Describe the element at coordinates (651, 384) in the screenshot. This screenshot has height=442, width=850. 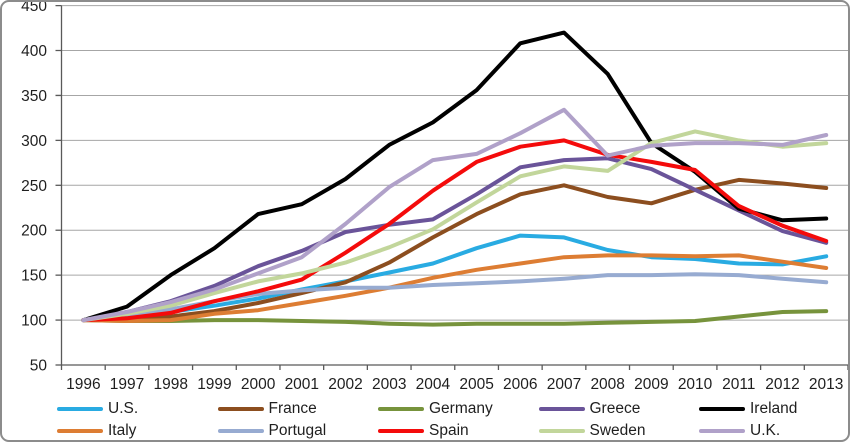
I see `x-axis-tick-label: 2009` at that location.